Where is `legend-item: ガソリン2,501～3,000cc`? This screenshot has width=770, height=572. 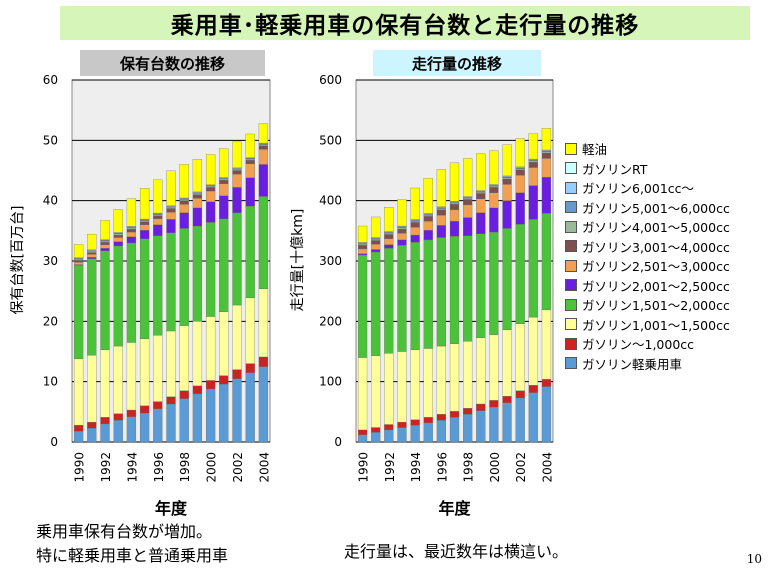
legend-item: ガソリン2,501～3,000cc is located at coordinates (647, 266).